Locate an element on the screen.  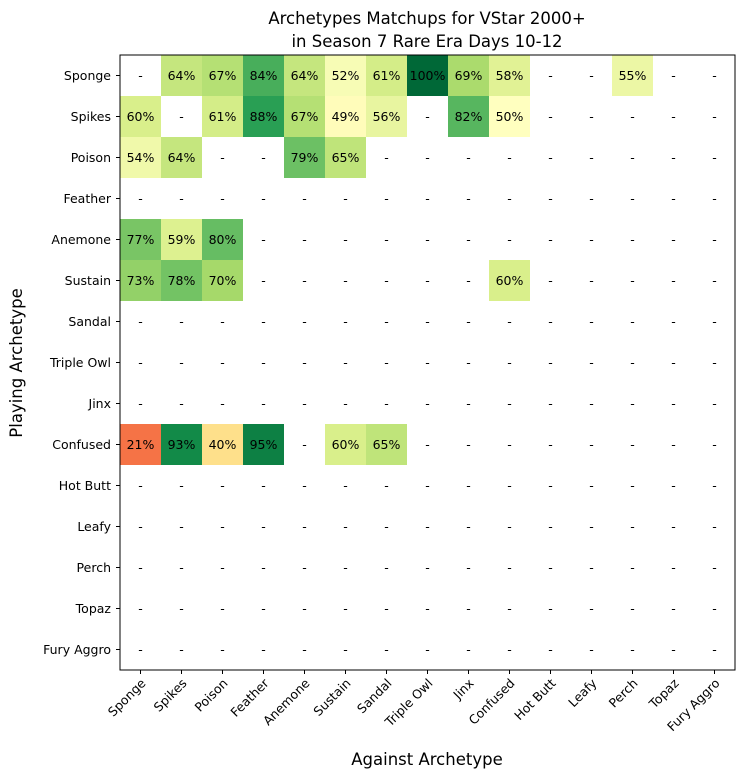
cell-label-fury-aggro-vs-fury-aggro: - is located at coordinates (714, 649).